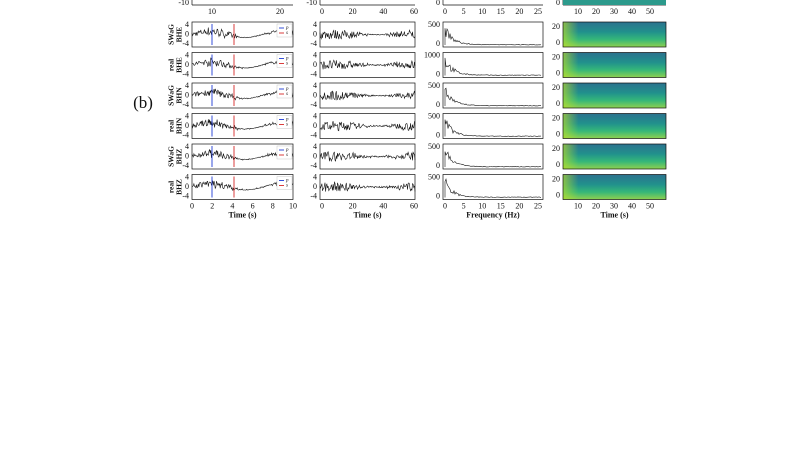 Image resolution: width=800 pixels, height=450 pixels. Describe the element at coordinates (253, 205) in the screenshot. I see `x-tick-label: 6` at that location.